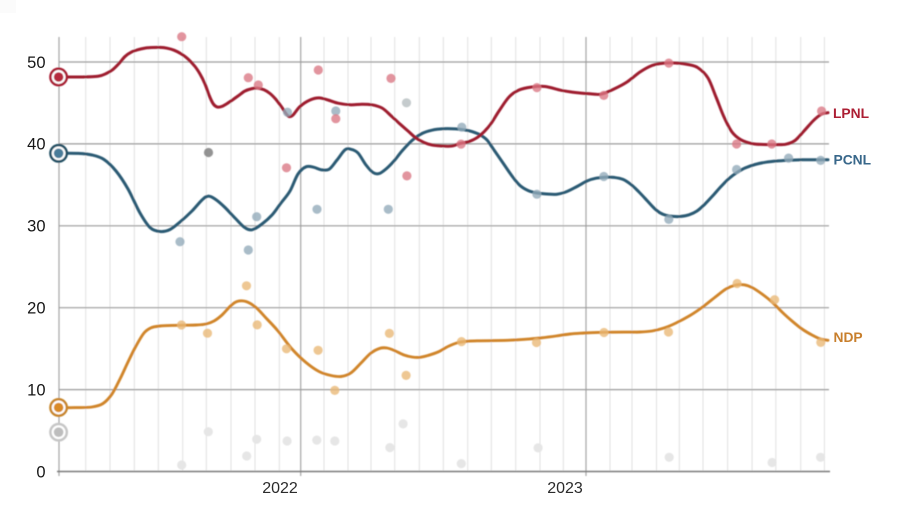  Describe the element at coordinates (36, 63) in the screenshot. I see `svg-text: 50` at that location.